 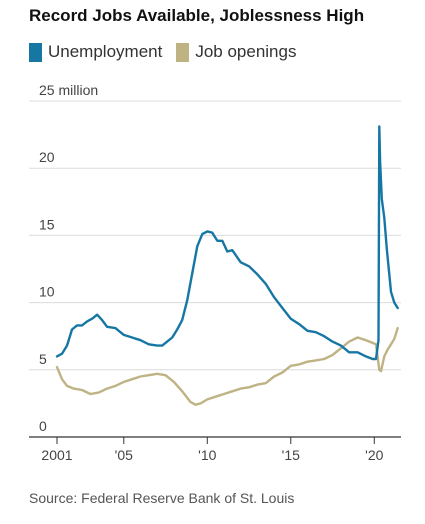 What do you see at coordinates (374, 455) in the screenshot?
I see `x-tick-label-2020: '20` at bounding box center [374, 455].